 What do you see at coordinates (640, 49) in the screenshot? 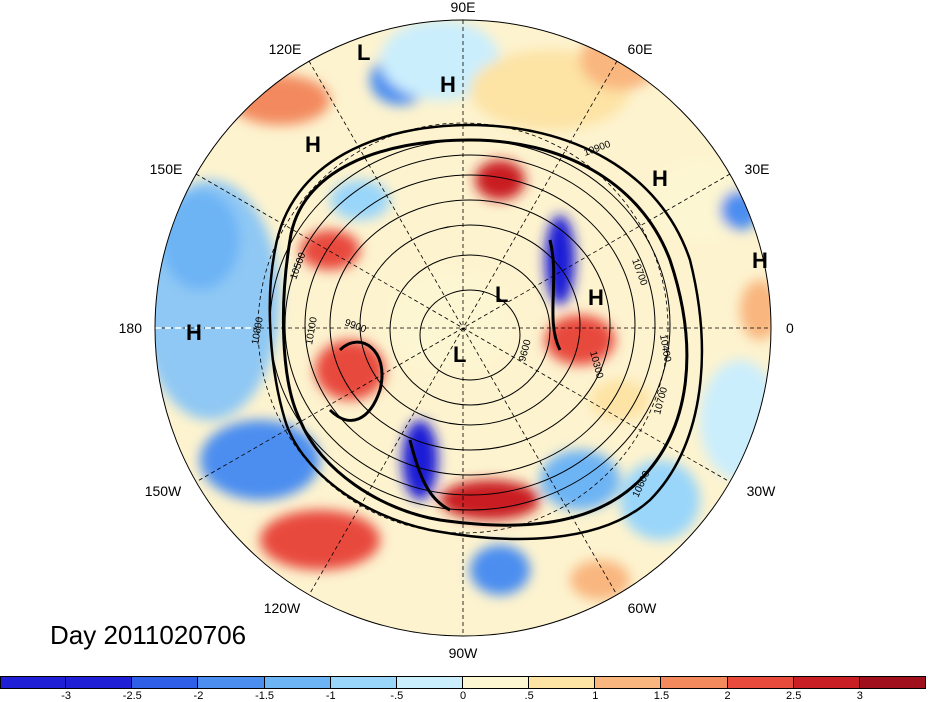
I see `lon-label-60e: 60E` at bounding box center [640, 49].